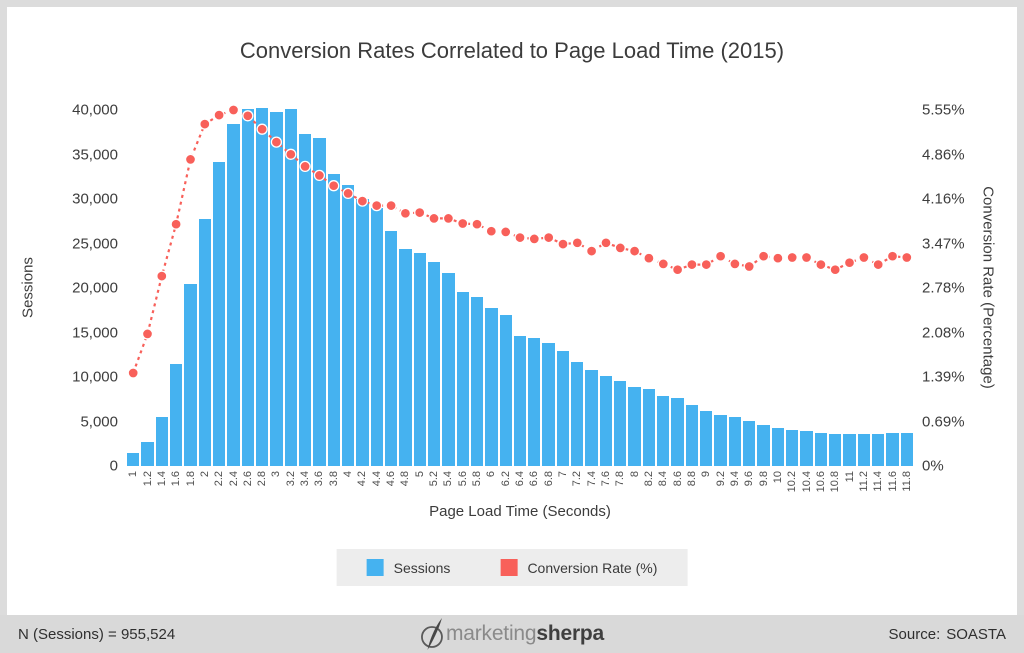 This screenshot has width=1024, height=653. I want to click on y-axis-right-tick: 0%, so click(933, 466).